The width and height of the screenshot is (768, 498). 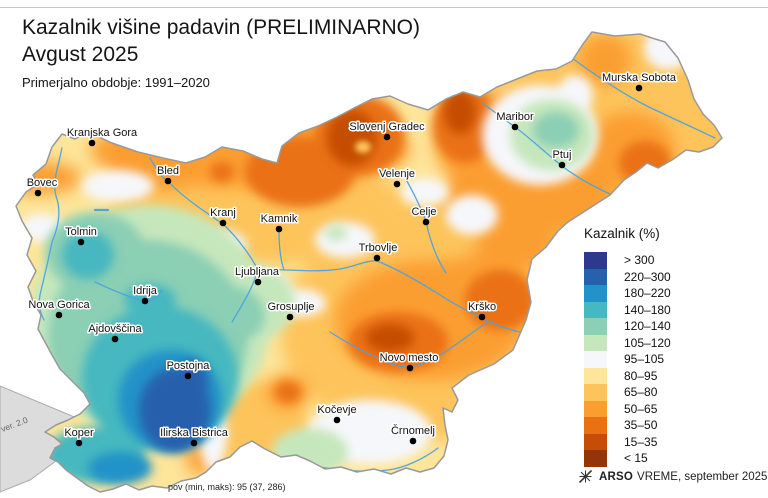 What do you see at coordinates (81, 232) in the screenshot?
I see `city-label: Tolmin` at bounding box center [81, 232].